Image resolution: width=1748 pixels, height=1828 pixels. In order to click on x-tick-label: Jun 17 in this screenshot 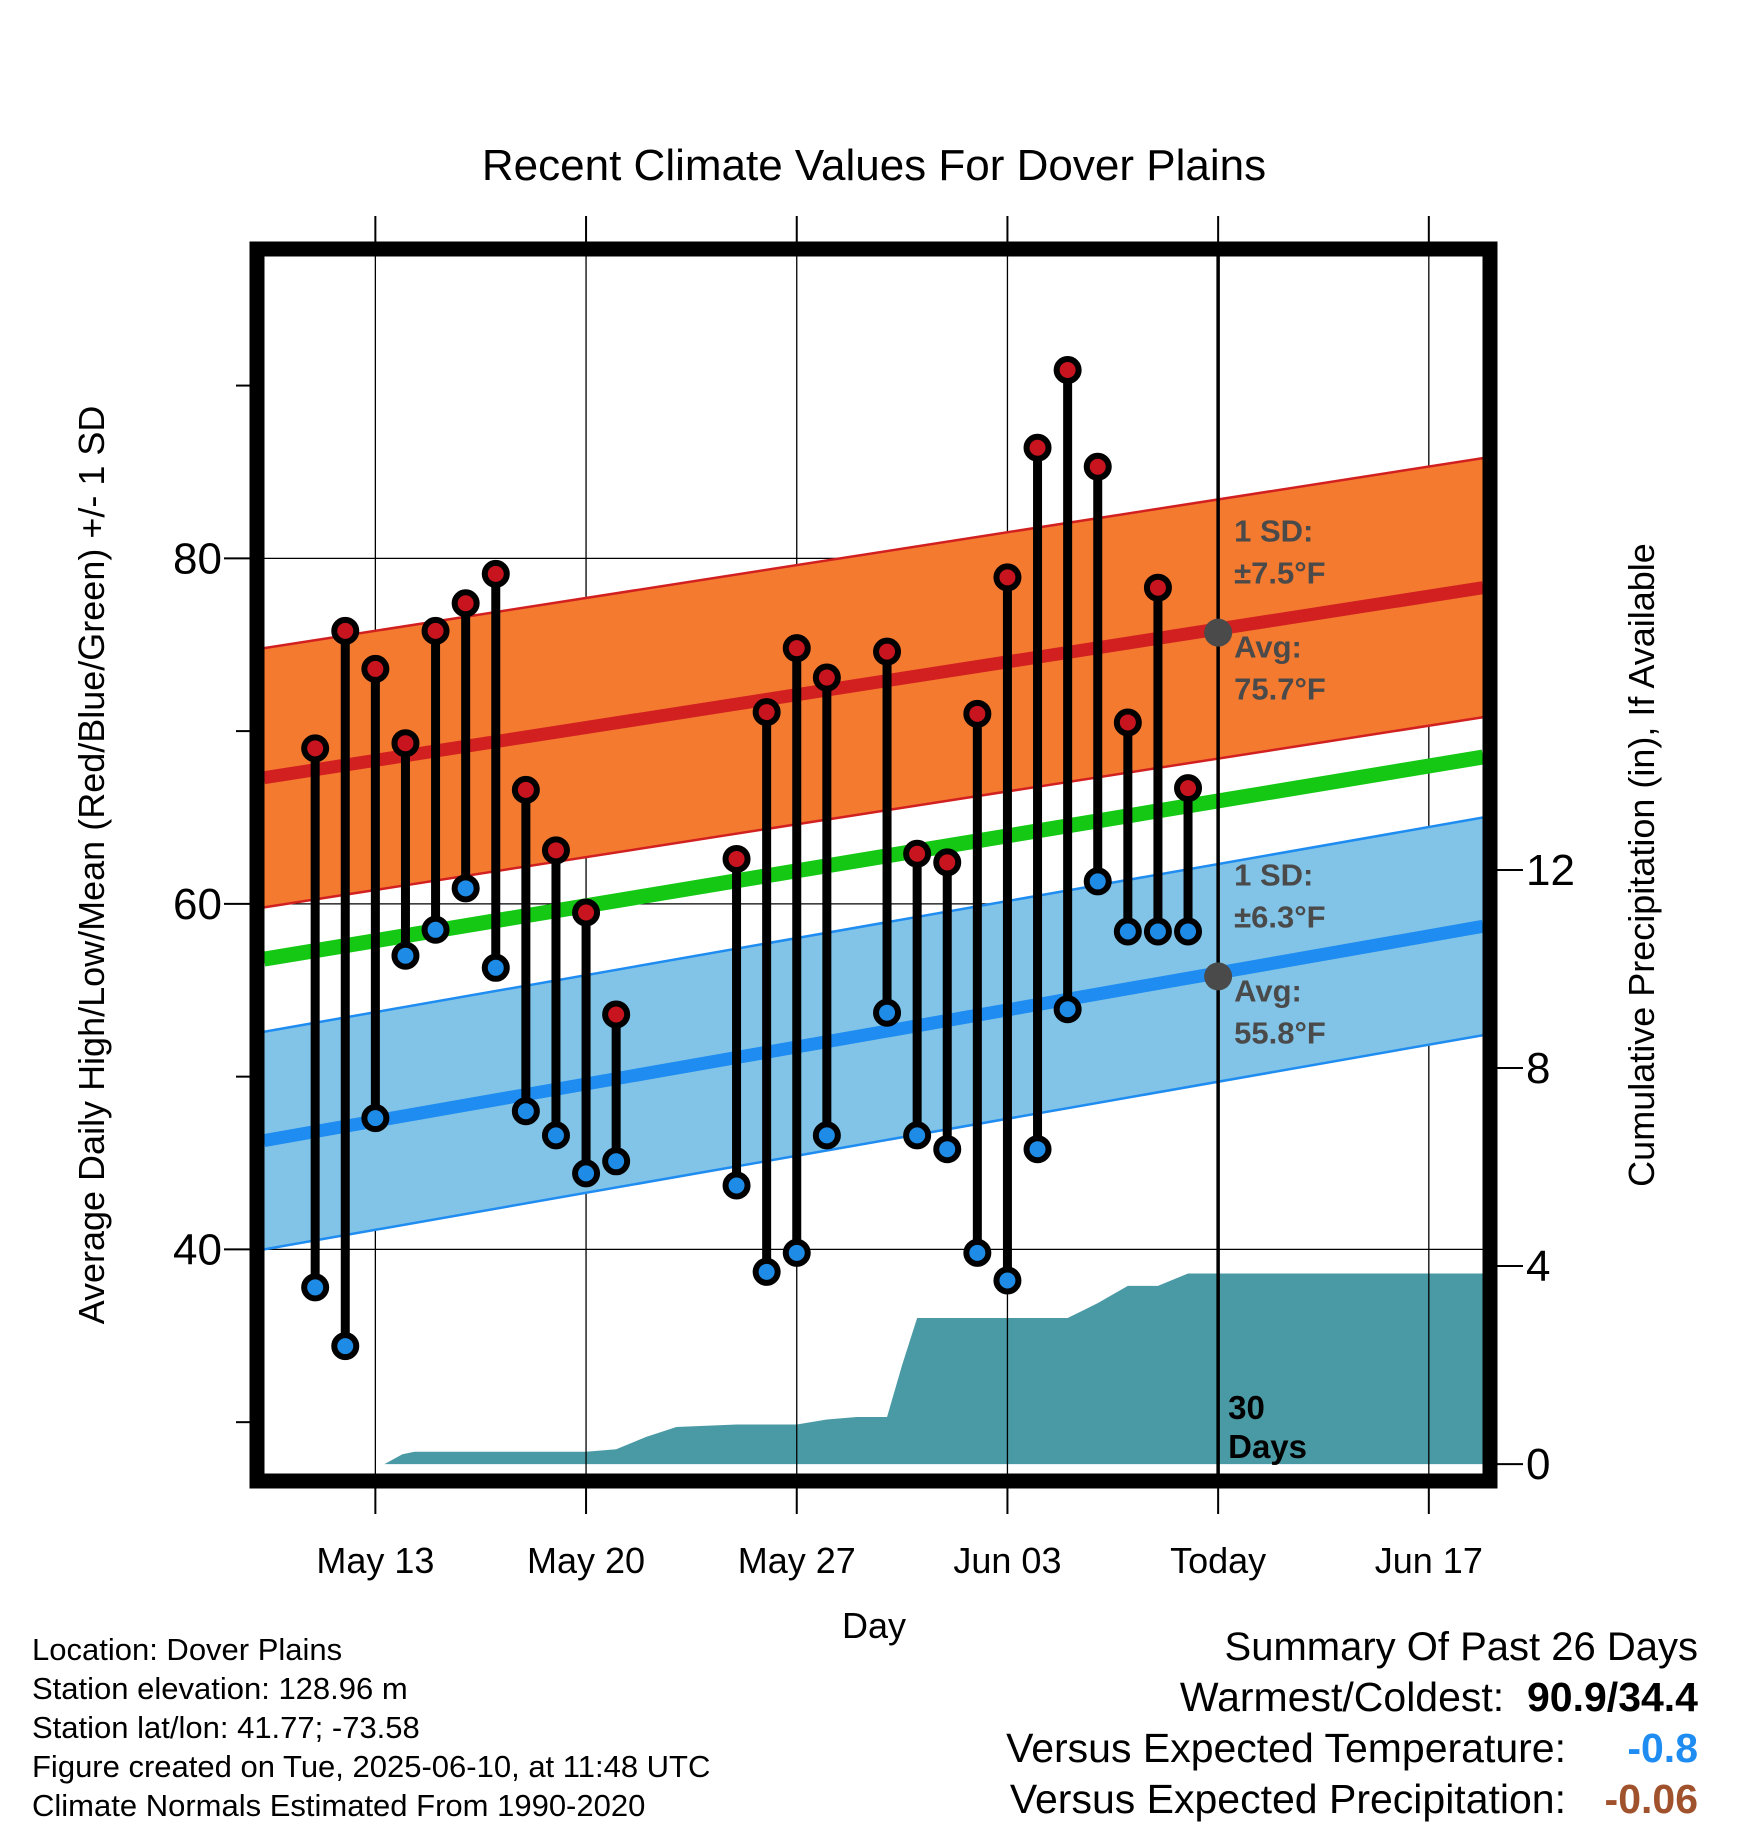, I will do `click(1429, 1560)`.